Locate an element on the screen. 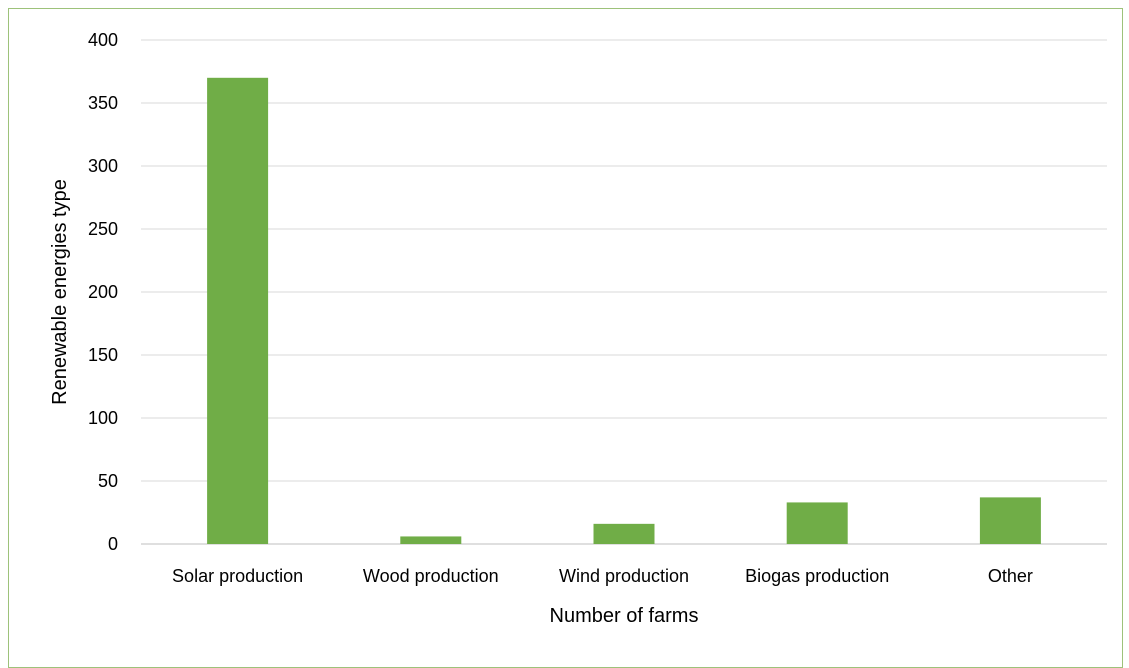 Image resolution: width=1129 pixels, height=668 pixels. x-tick-label: Biogas production is located at coordinates (817, 576).